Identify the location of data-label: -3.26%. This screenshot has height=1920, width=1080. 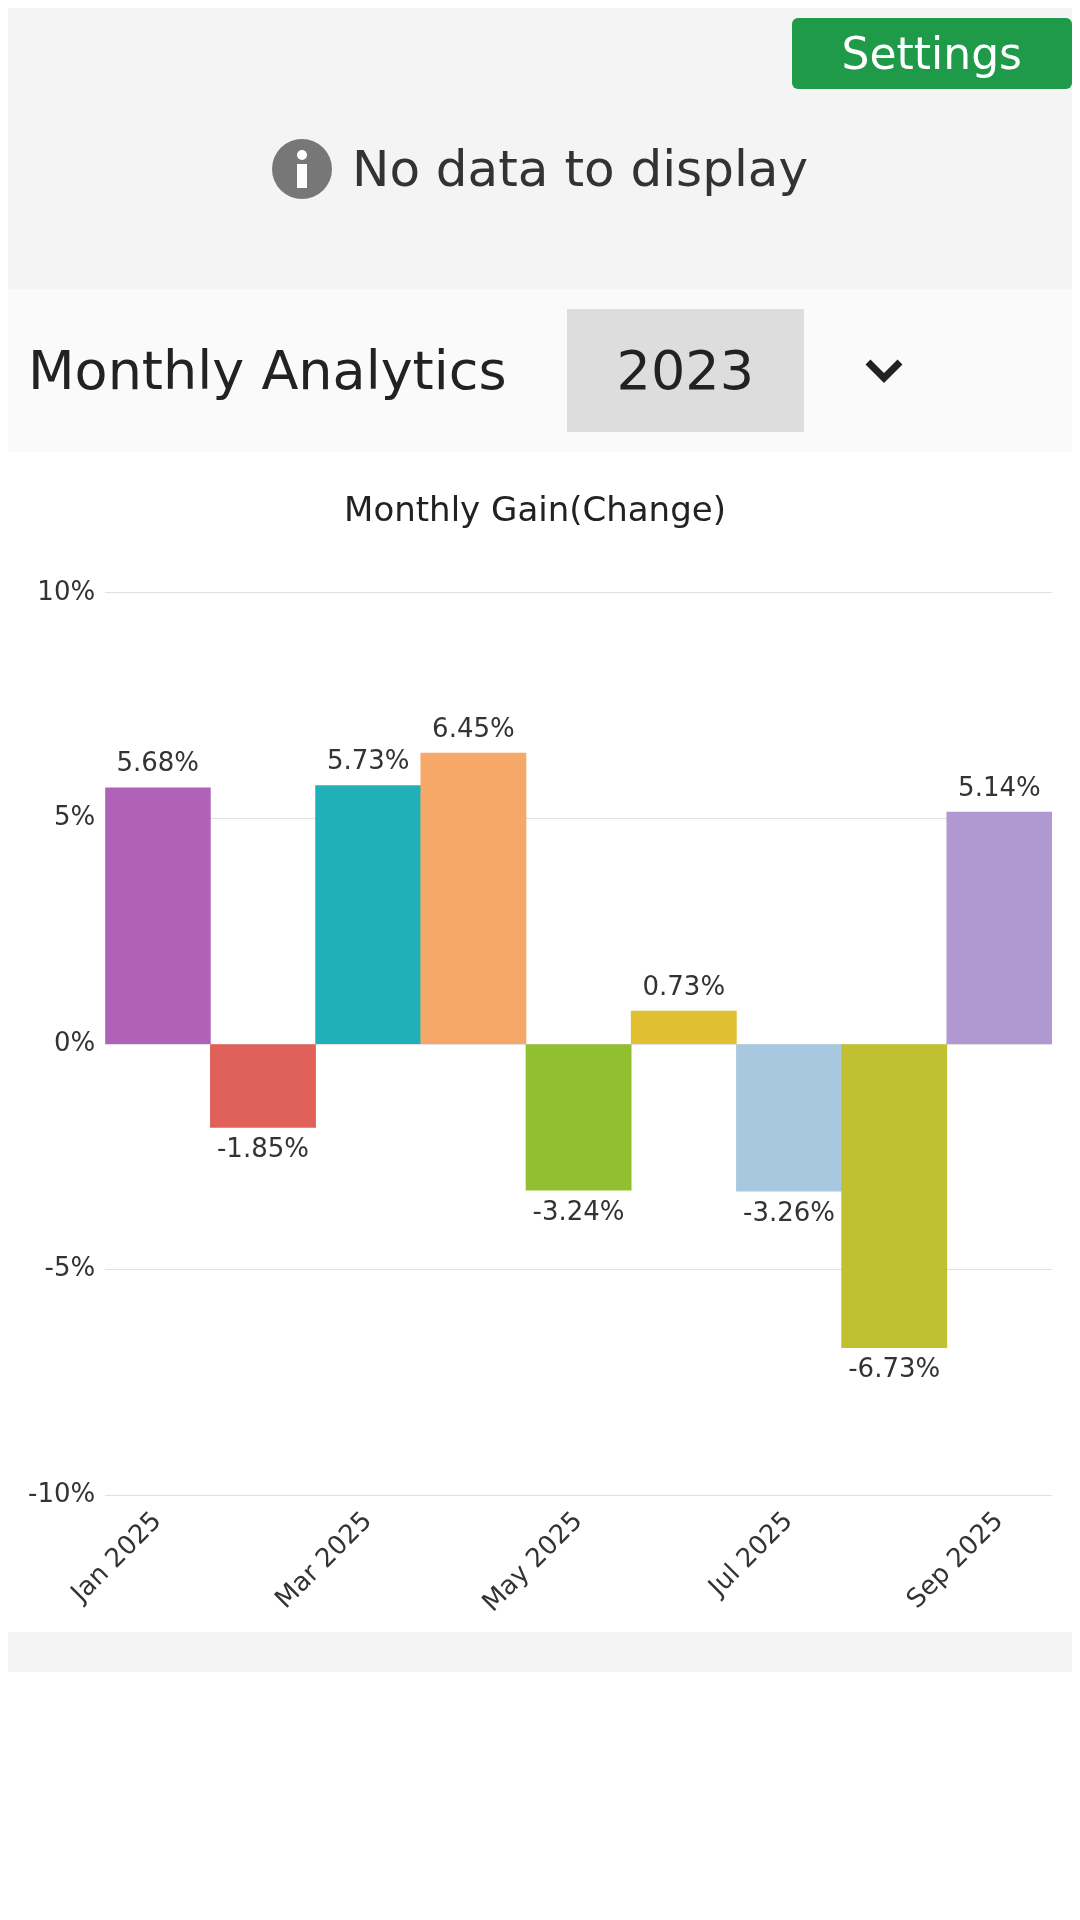
(789, 1211).